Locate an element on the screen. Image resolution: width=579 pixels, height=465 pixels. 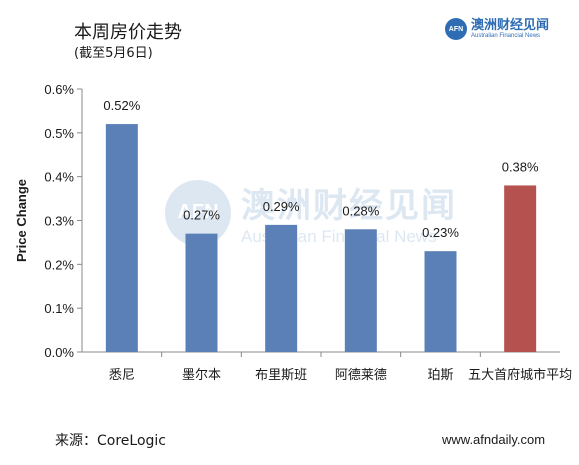
chart-subtitle: (截至5月6日) is located at coordinates (113, 53).